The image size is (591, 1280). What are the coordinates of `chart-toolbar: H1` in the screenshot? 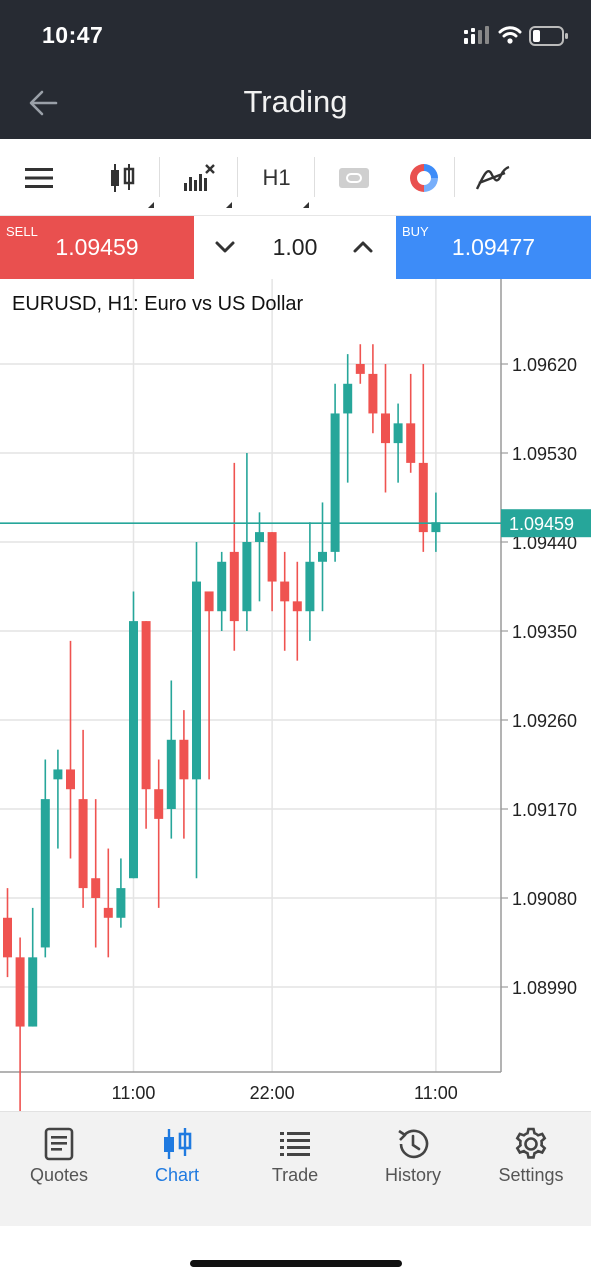 It's located at (295, 177).